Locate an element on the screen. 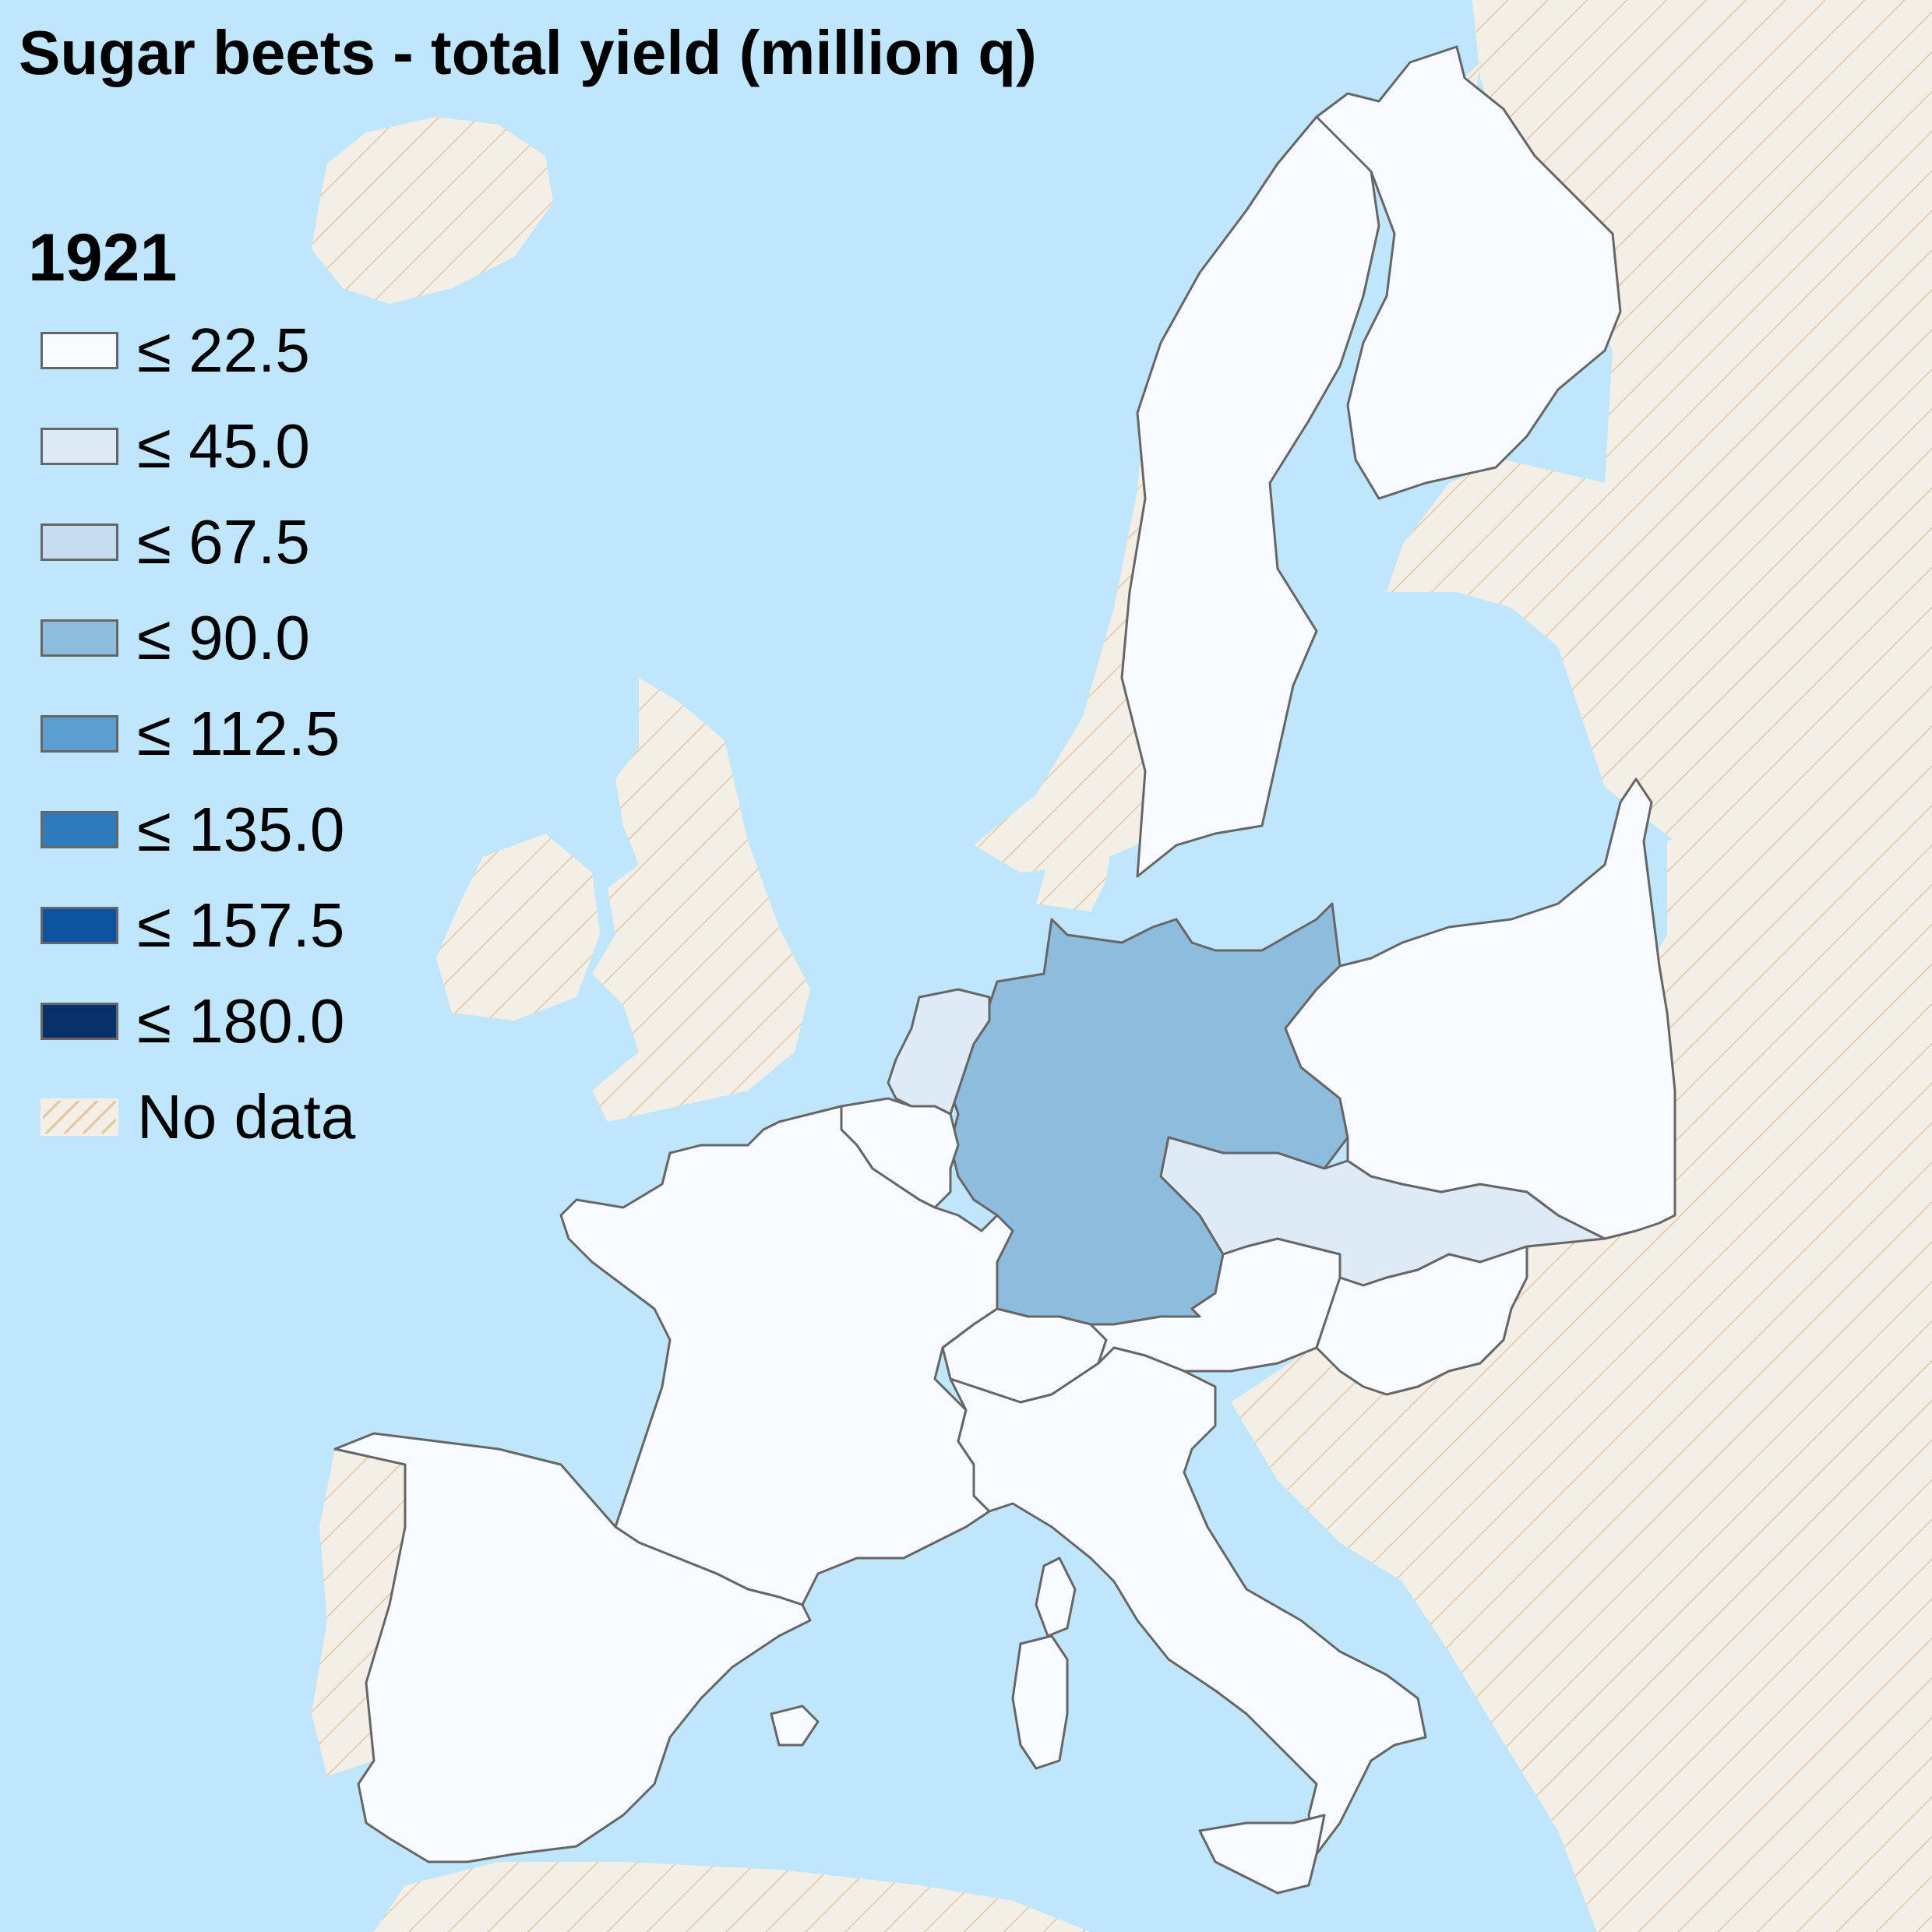  mallorca is located at coordinates (795, 1726).